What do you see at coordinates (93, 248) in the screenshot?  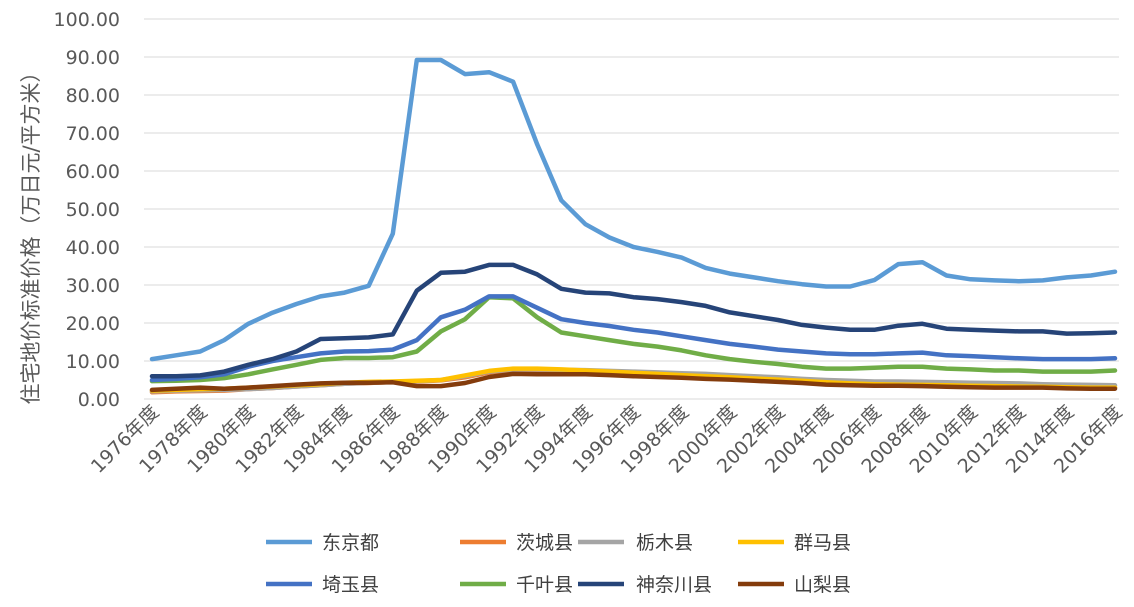 I see `y-tick-label: 40.00` at bounding box center [93, 248].